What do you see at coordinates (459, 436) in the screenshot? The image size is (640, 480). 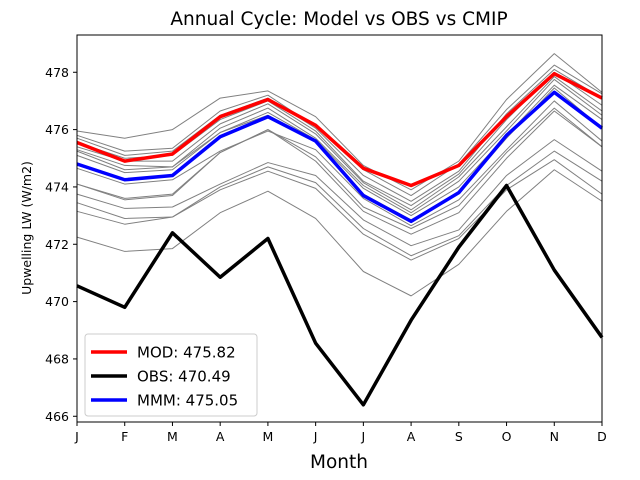 I see `x-tick-label: S` at bounding box center [459, 436].